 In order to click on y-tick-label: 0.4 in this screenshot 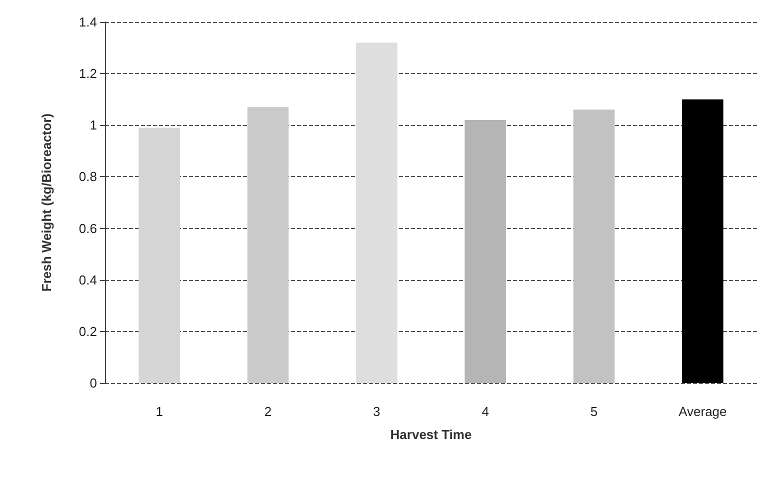, I will do `click(87, 280)`.